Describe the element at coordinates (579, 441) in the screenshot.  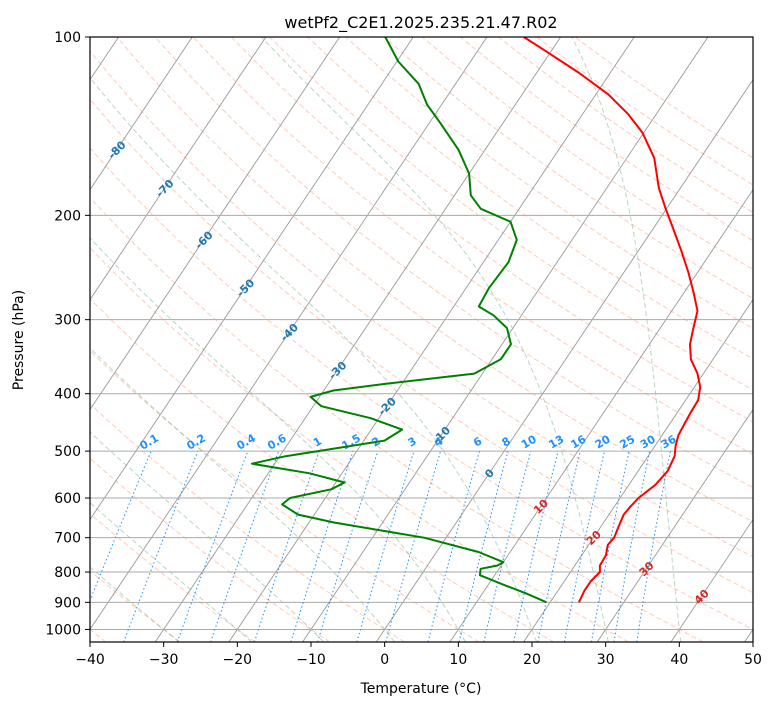
I see `mixing-ratio-label: 16` at that location.